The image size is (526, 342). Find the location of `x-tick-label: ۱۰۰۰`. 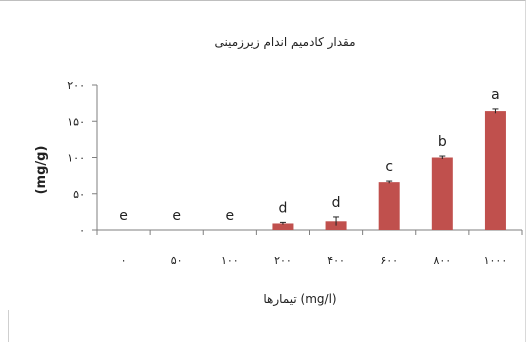

x-tick-label: ۱۰۰۰ is located at coordinates (496, 260).